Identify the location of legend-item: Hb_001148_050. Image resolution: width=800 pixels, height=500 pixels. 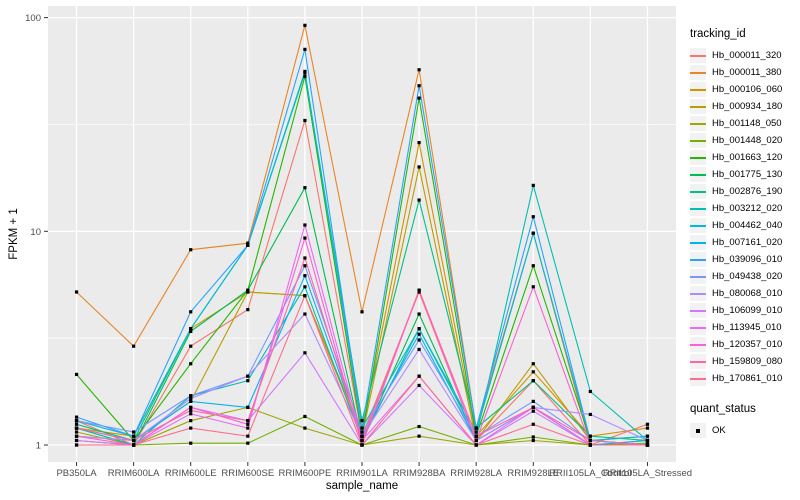
(745, 123).